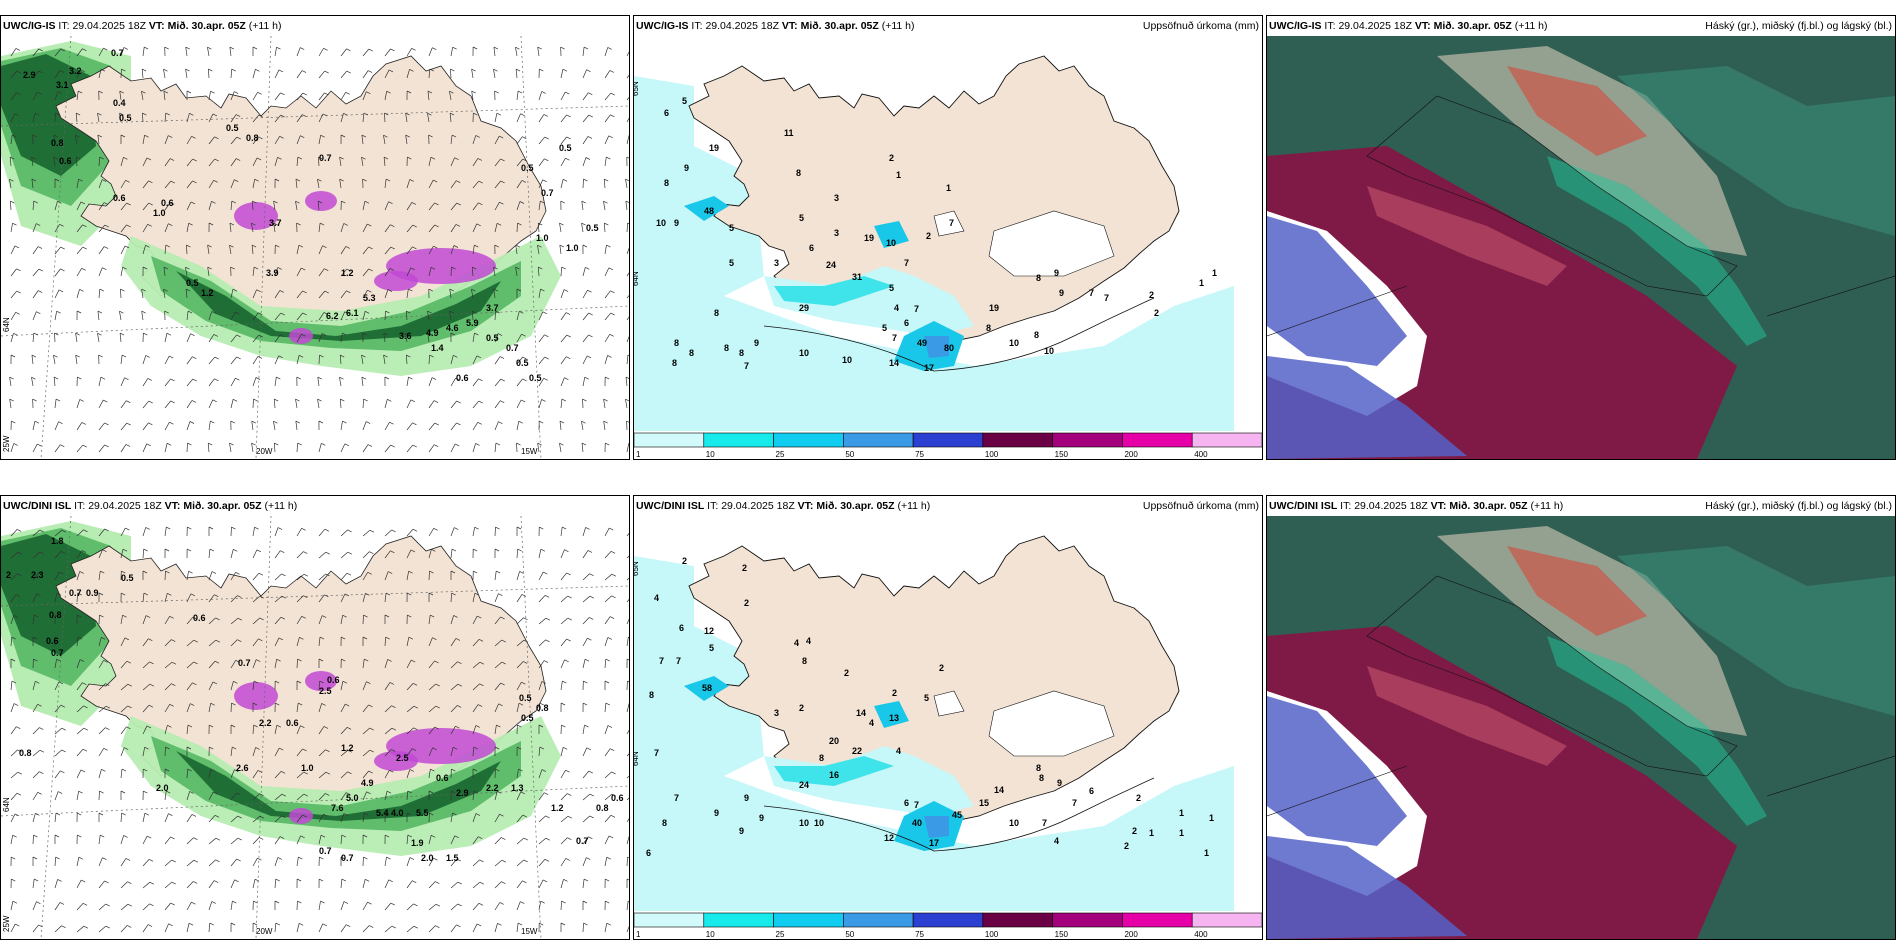  I want to click on vt-value: Mið. 30.apr. 05Z, so click(1472, 26).